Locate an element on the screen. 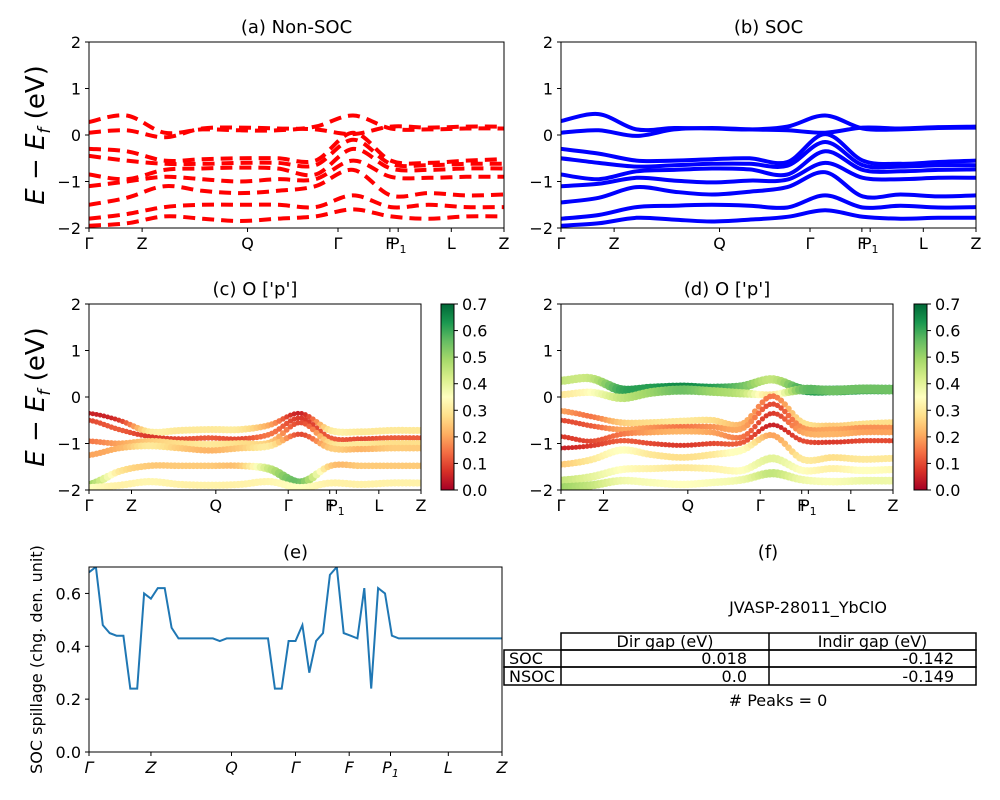 The width and height of the screenshot is (1000, 800). colorbar-tick-label: 0.2 is located at coordinates (947, 437).